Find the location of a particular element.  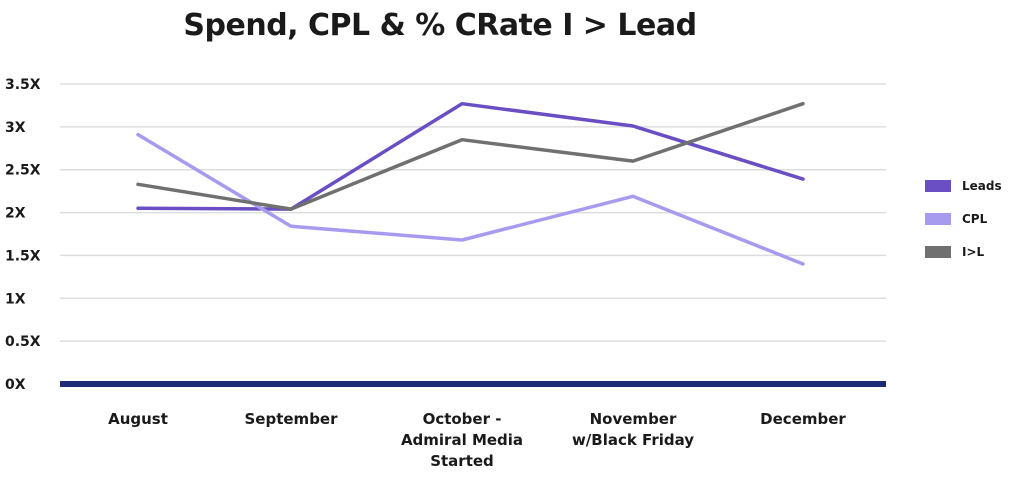

y-tick-label: 3X is located at coordinates (15, 128).